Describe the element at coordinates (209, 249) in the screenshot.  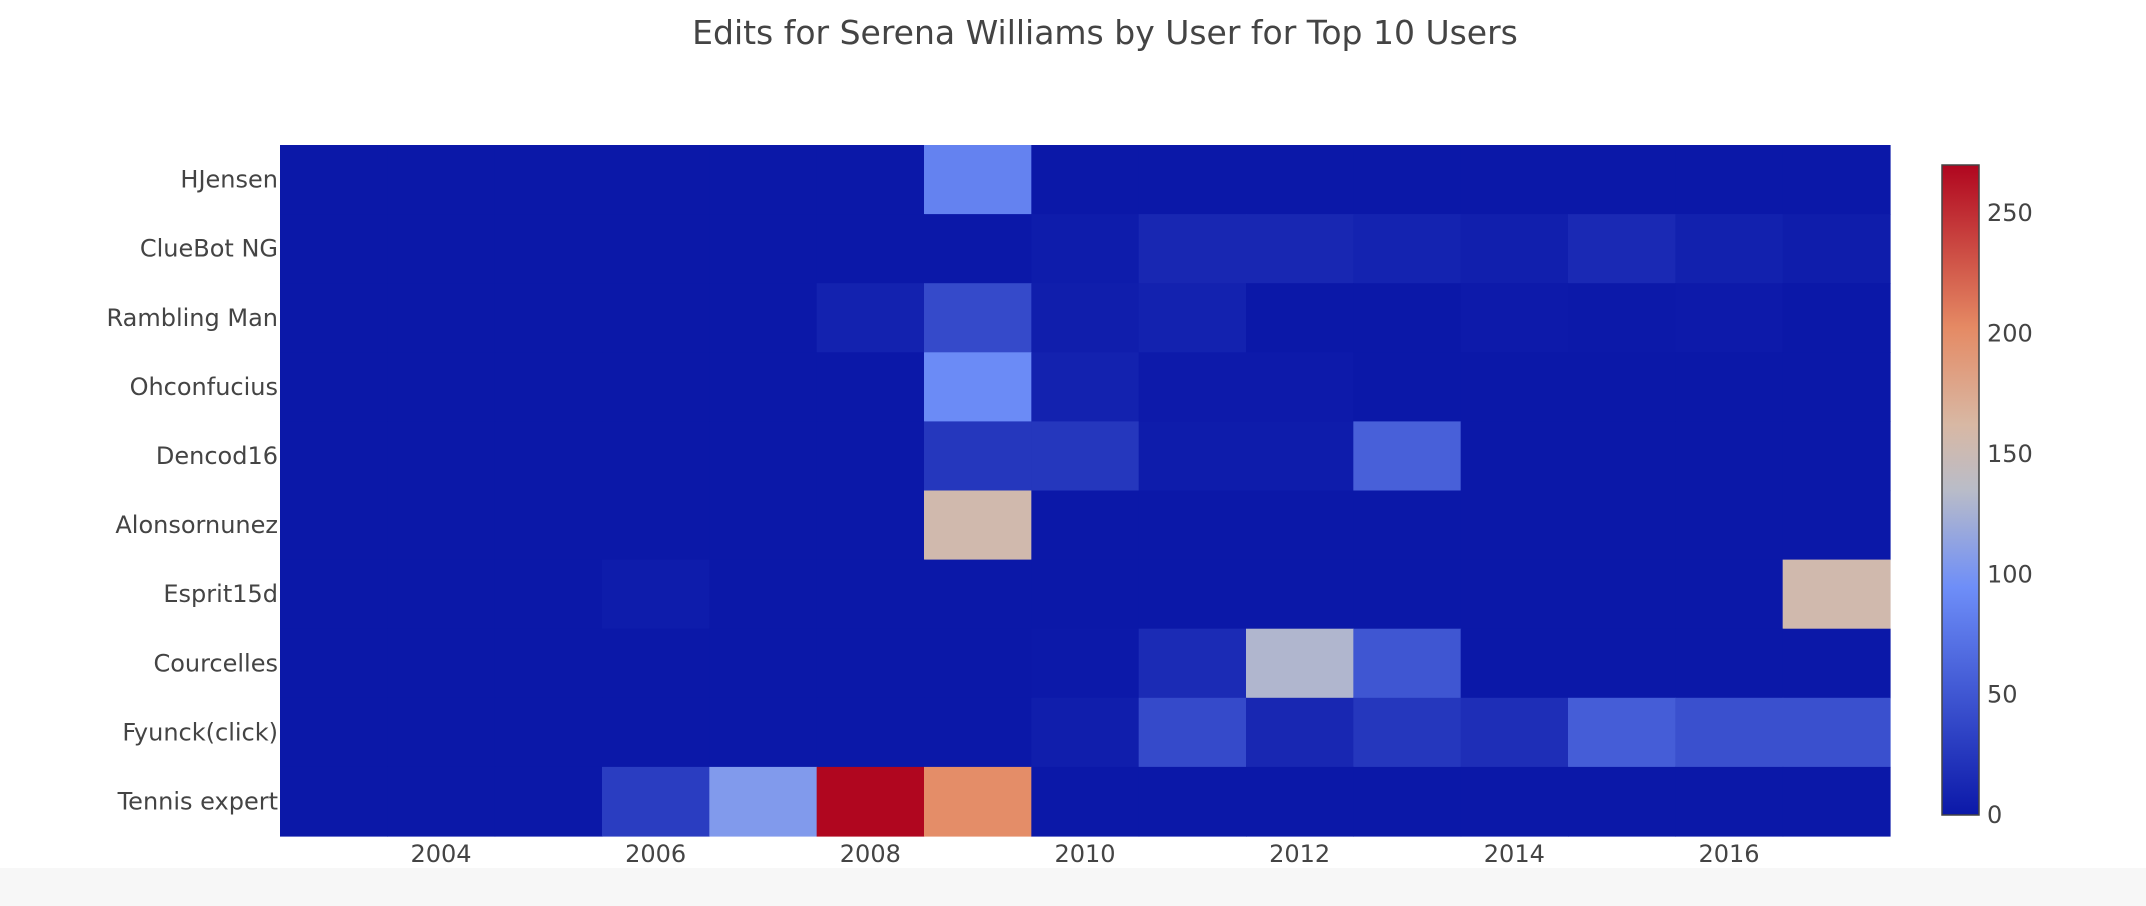
I see `y-tick-label: ClueBot NG` at that location.